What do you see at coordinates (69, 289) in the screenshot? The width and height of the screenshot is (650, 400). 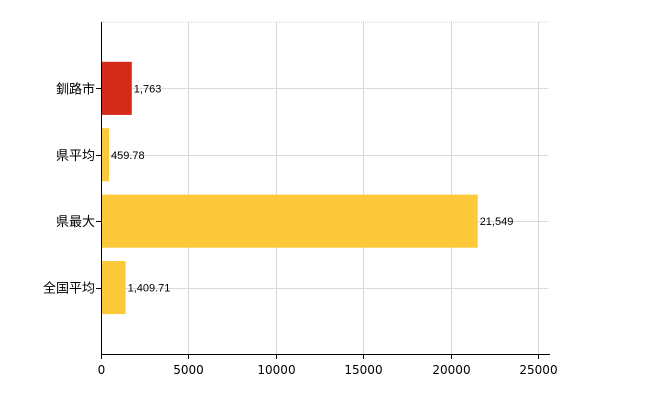 I see `category-label: 全国平均` at bounding box center [69, 289].